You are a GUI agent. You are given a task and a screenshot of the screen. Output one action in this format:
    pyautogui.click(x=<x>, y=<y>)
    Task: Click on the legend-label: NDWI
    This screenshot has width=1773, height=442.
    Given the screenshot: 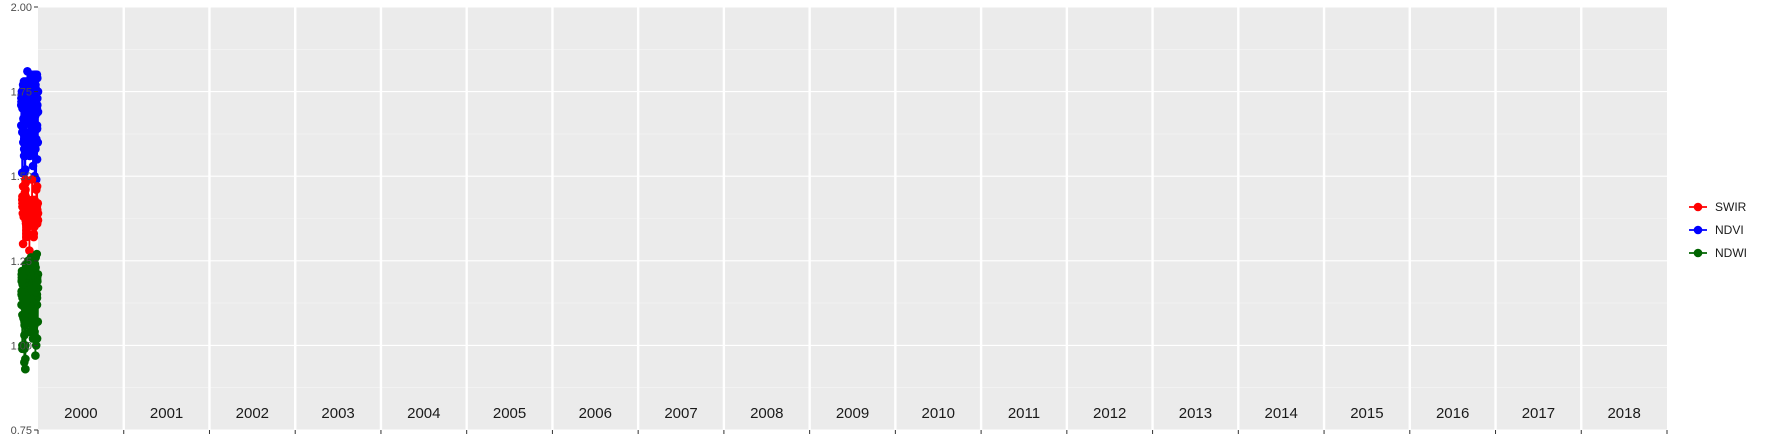 What is the action you would take?
    pyautogui.click(x=1731, y=253)
    